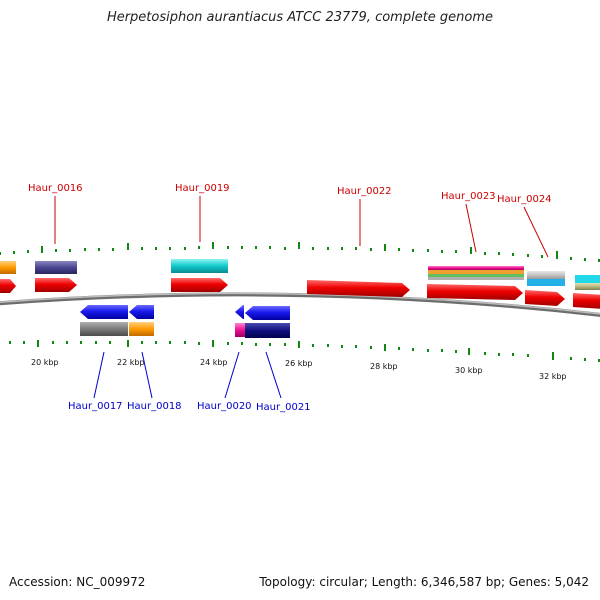 The height and width of the screenshot is (600, 600). Describe the element at coordinates (300, 274) in the screenshot. I see `forward-annotation-bars` at that location.